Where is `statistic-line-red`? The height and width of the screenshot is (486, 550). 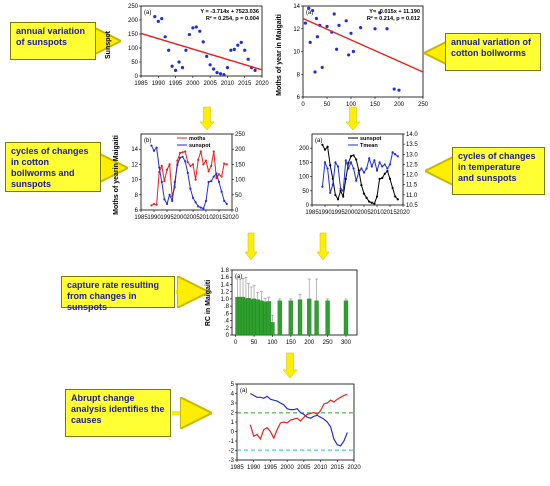 statistic-line-red is located at coordinates (298, 417).